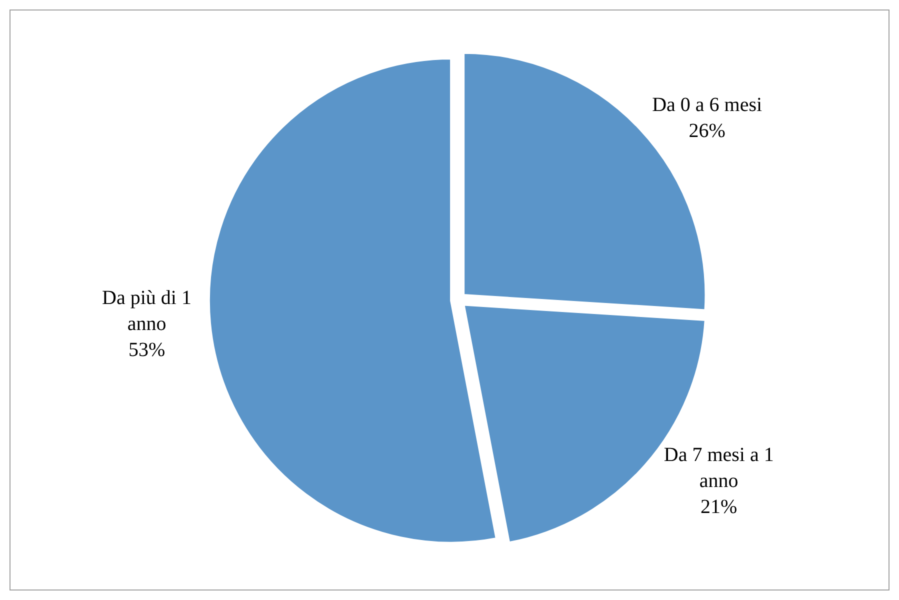 This screenshot has height=600, width=899. I want to click on data-label: 26%, so click(707, 131).